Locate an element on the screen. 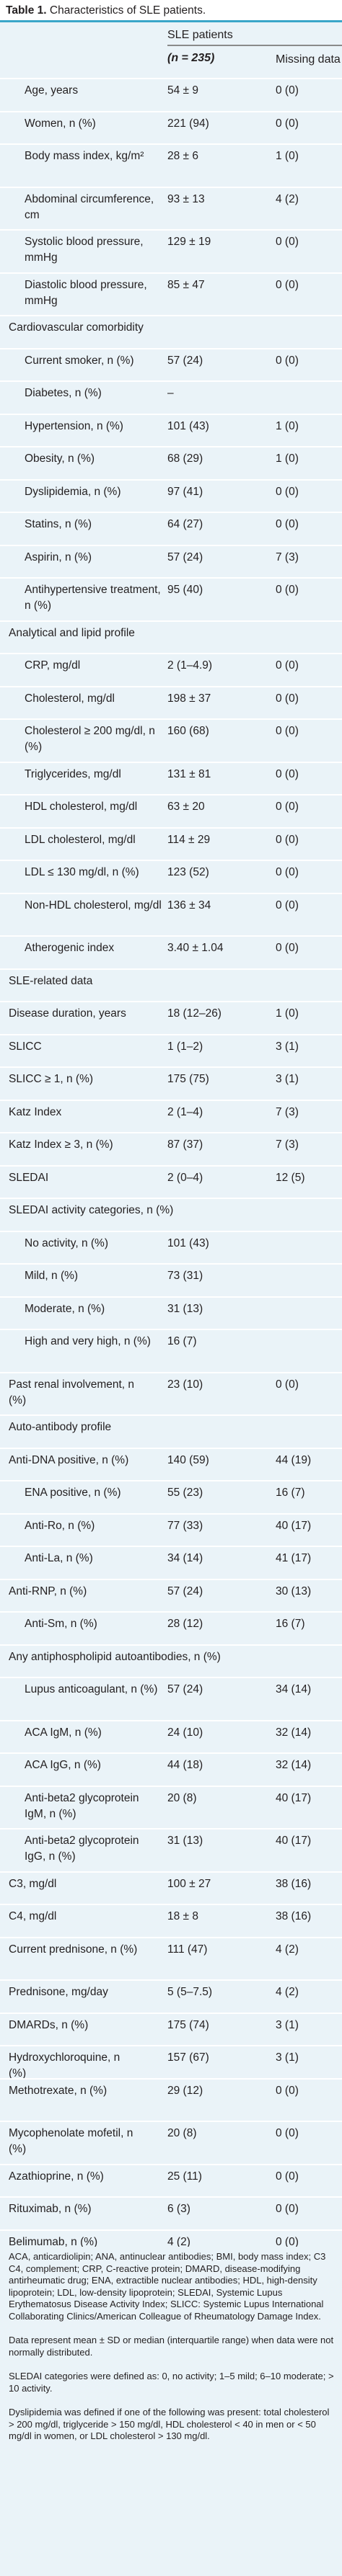 Image resolution: width=342 pixels, height=2576 pixels. row-value: 100 ± 27 is located at coordinates (189, 1883).